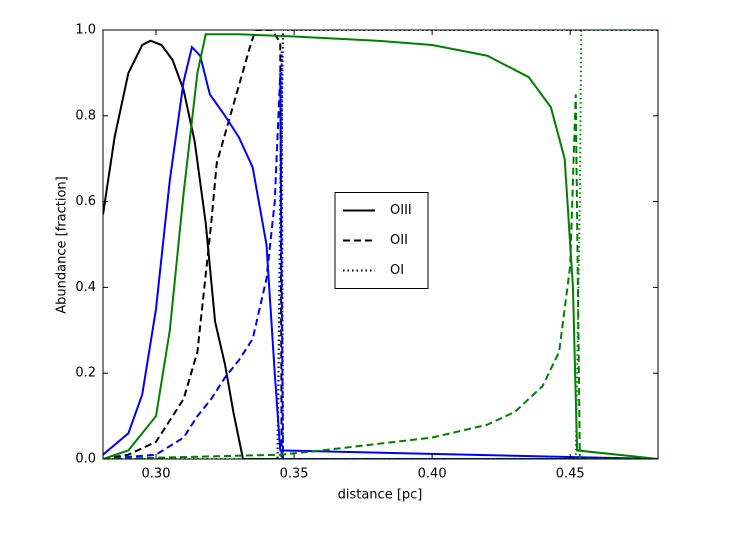 This screenshot has height=560, width=744. Describe the element at coordinates (156, 474) in the screenshot. I see `x-tick-label: 0.30` at that location.